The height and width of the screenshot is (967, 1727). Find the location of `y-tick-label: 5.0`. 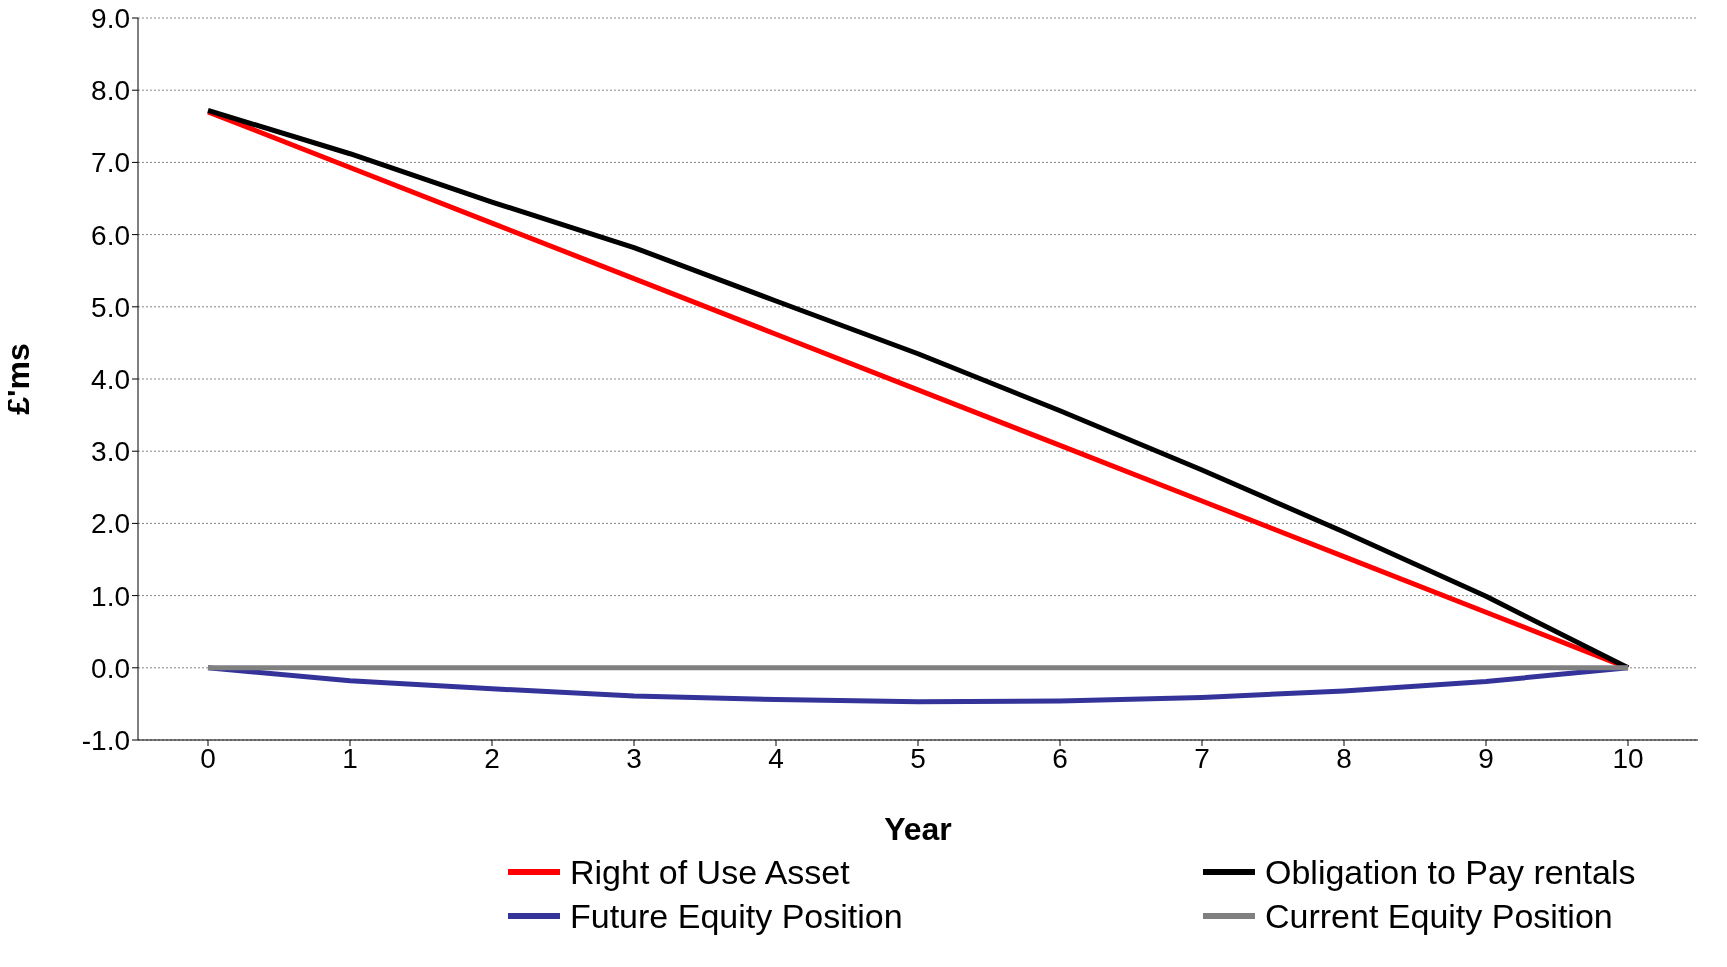

y-tick-label: 5.0 is located at coordinates (110, 307).